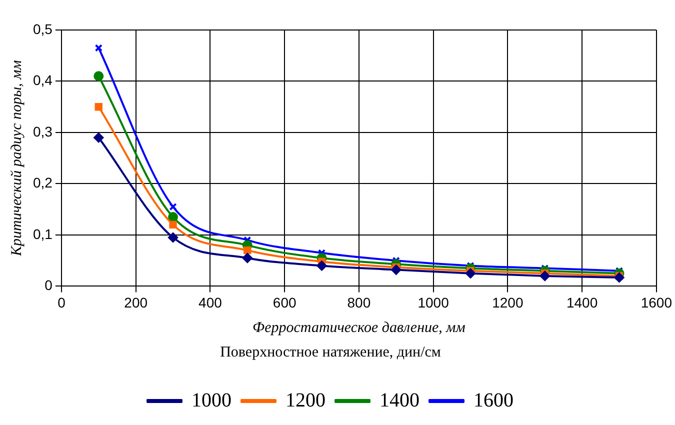  Describe the element at coordinates (306, 400) in the screenshot. I see `legend-label: 1200` at that location.